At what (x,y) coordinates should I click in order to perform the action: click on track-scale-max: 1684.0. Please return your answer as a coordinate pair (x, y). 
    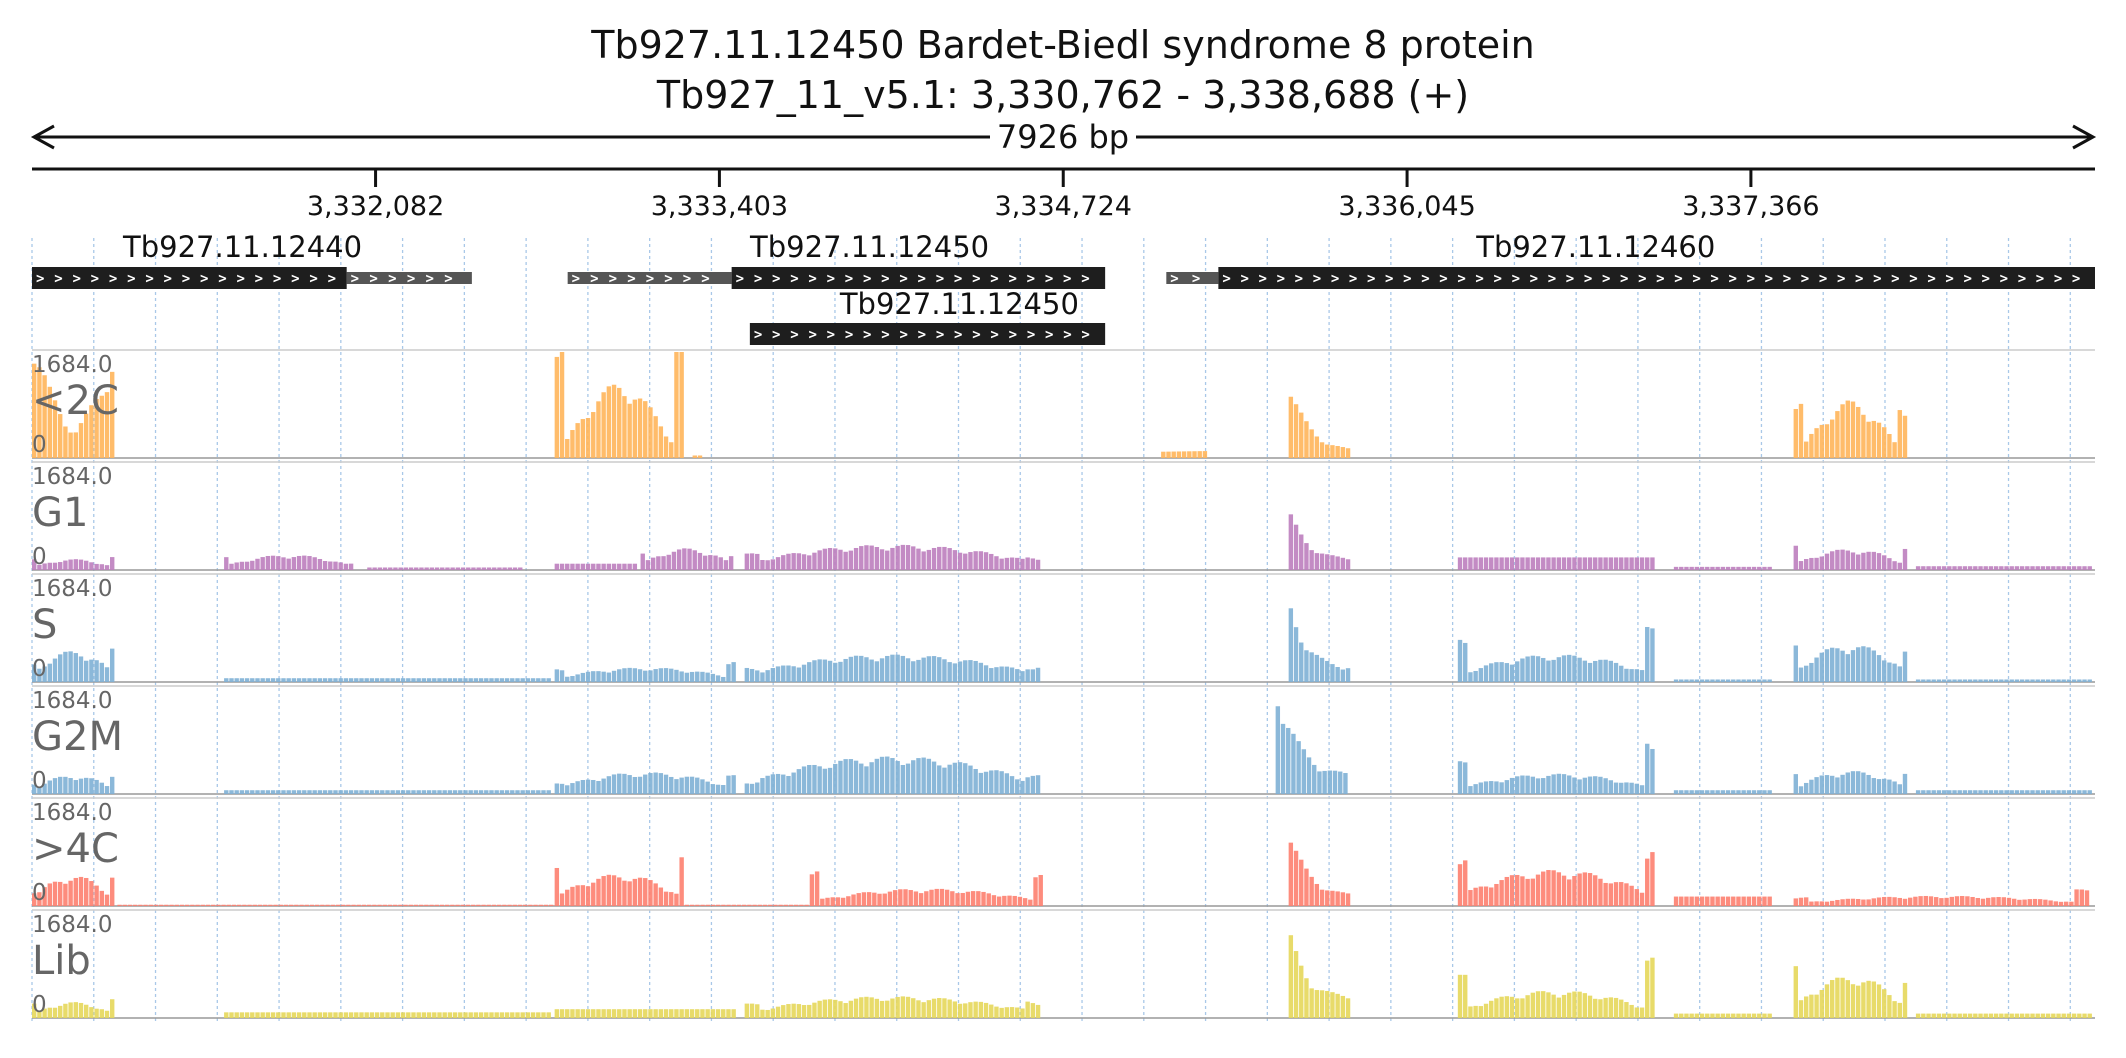
    Looking at the image, I should click on (72, 477).